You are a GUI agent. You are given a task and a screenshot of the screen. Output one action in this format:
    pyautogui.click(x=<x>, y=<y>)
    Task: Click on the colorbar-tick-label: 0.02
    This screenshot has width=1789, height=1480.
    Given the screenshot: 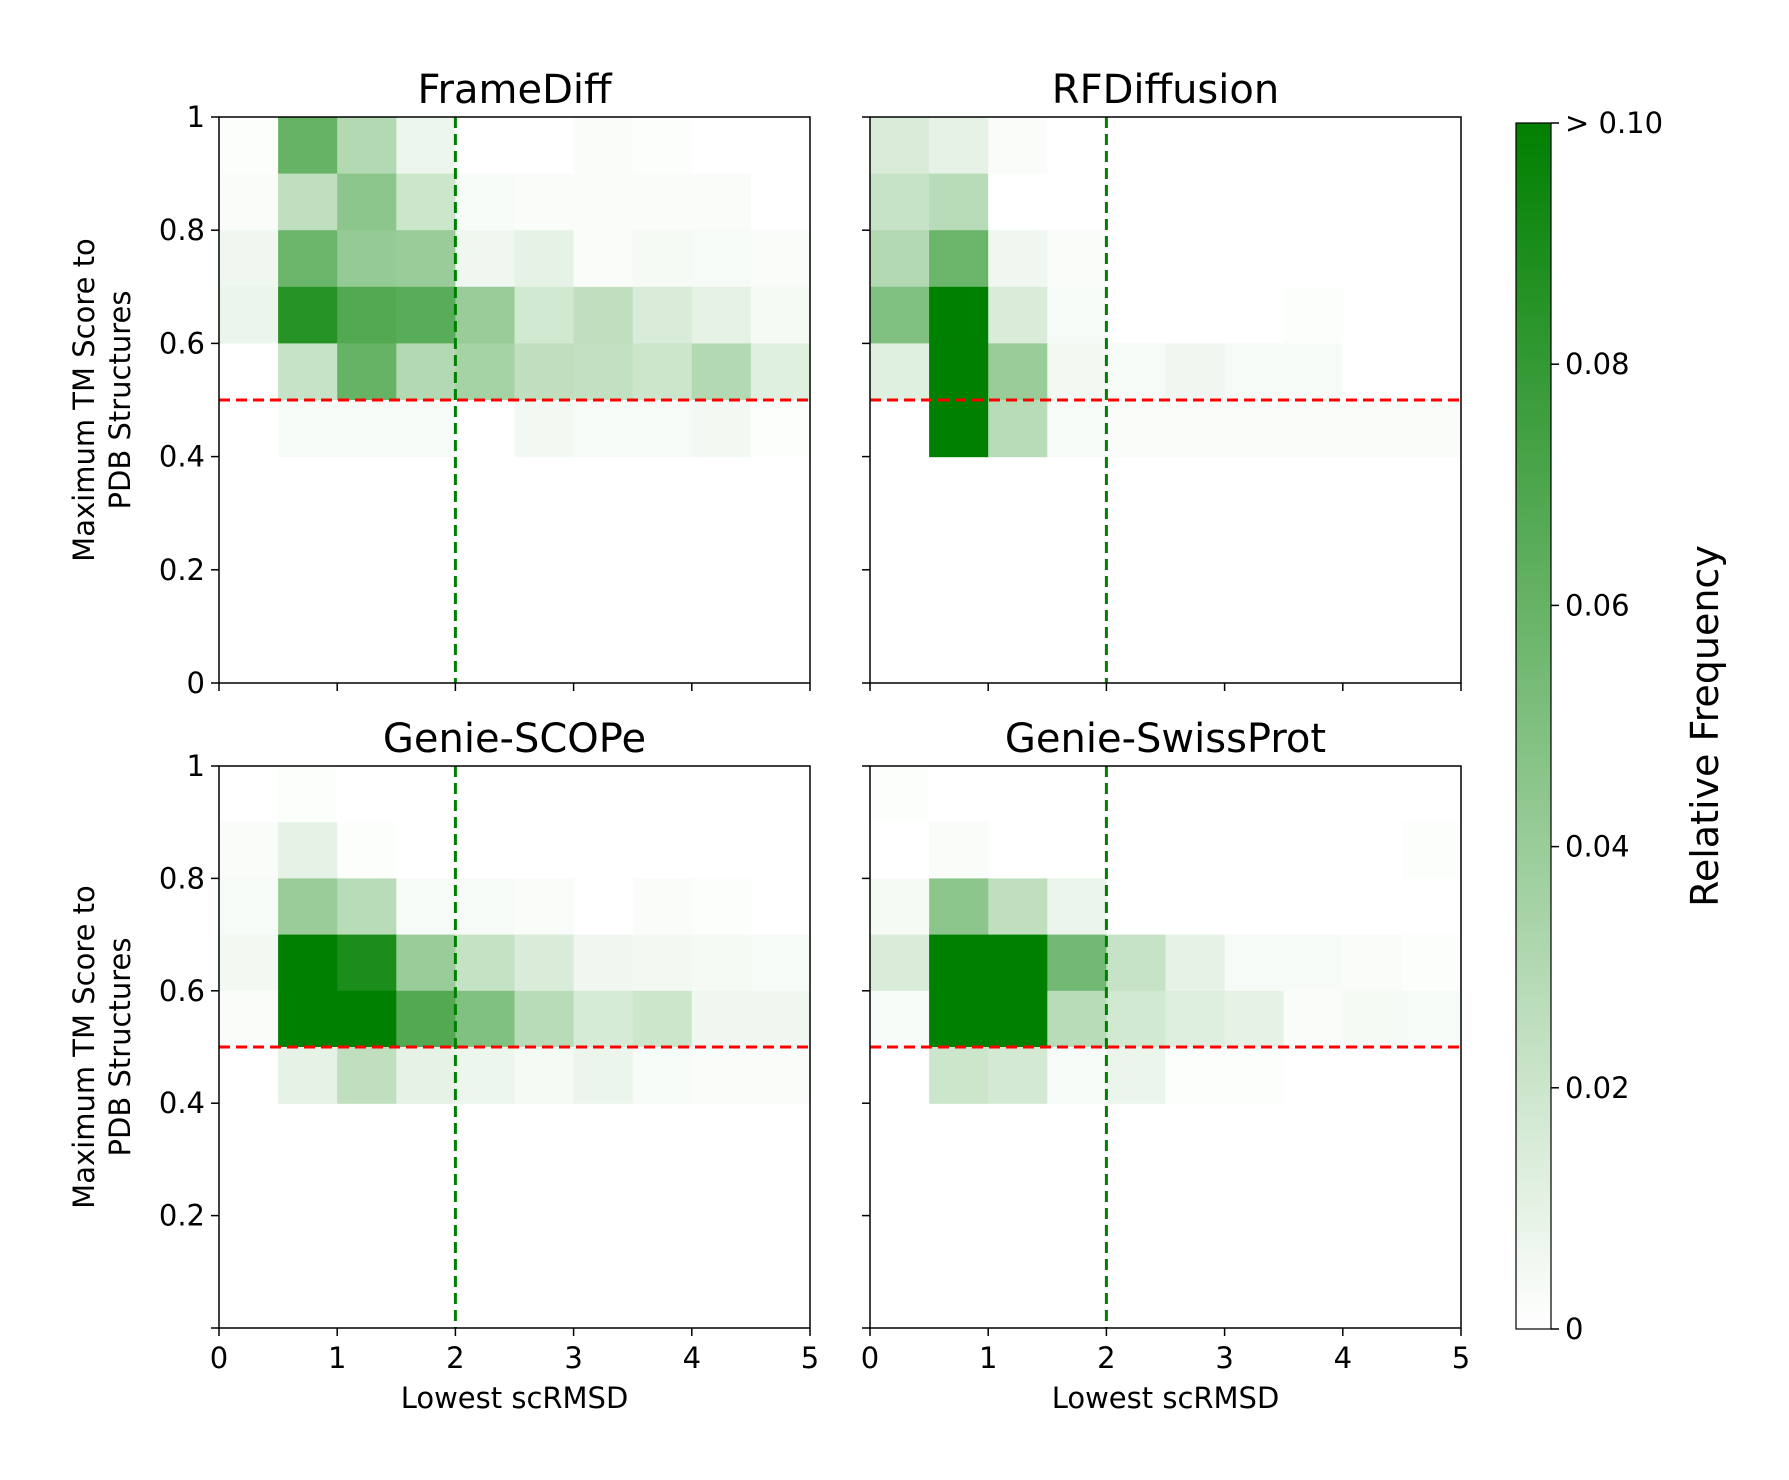 What is the action you would take?
    pyautogui.click(x=1597, y=1088)
    